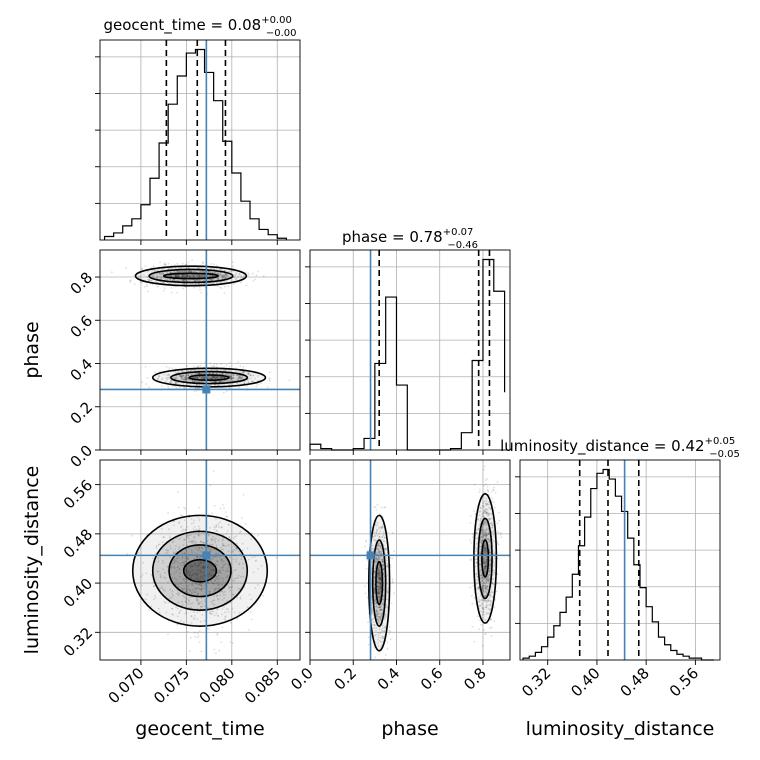 The height and width of the screenshot is (760, 760). What do you see at coordinates (407, 354) in the screenshot?
I see `histogram-phase` at bounding box center [407, 354].